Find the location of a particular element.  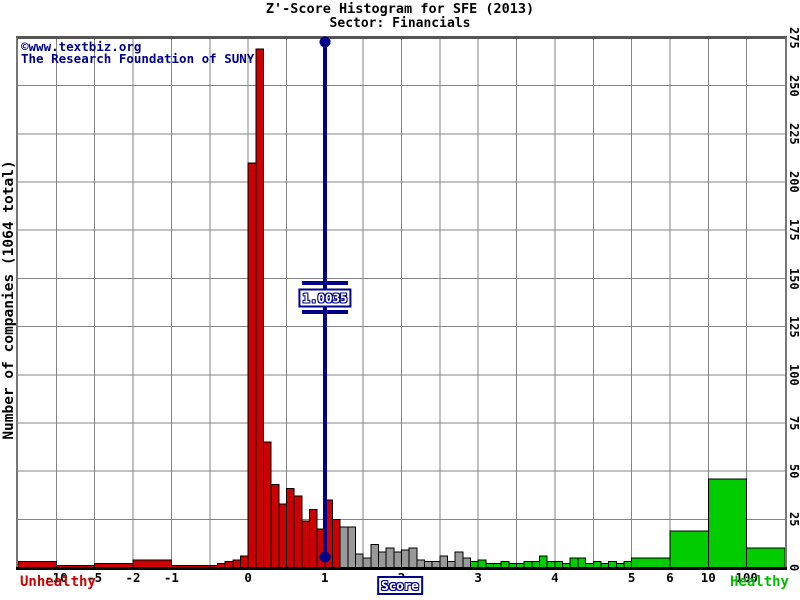

x-tick-label: 1 is located at coordinates (325, 577).